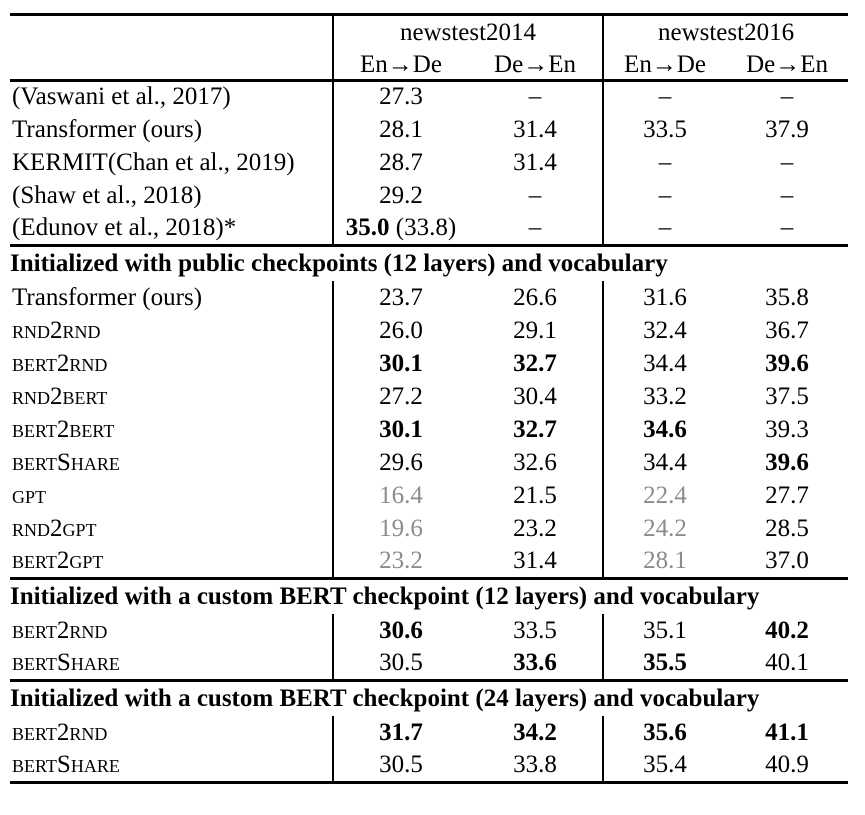 The image size is (865, 815). Describe the element at coordinates (664, 330) in the screenshot. I see `score-cell: 32.4` at that location.